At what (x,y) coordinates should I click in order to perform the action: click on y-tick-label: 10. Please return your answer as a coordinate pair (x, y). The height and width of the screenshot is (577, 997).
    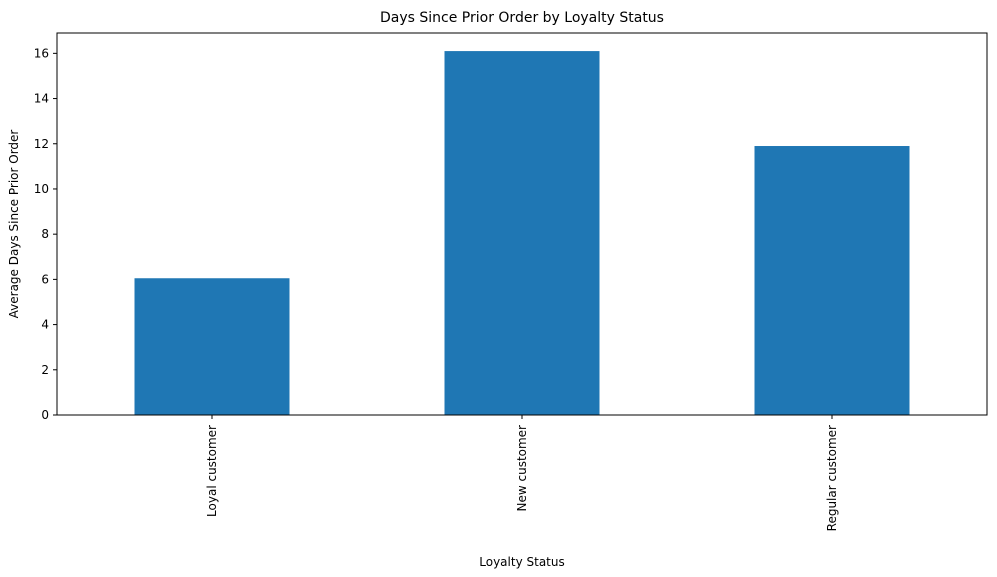
    Looking at the image, I should click on (41, 189).